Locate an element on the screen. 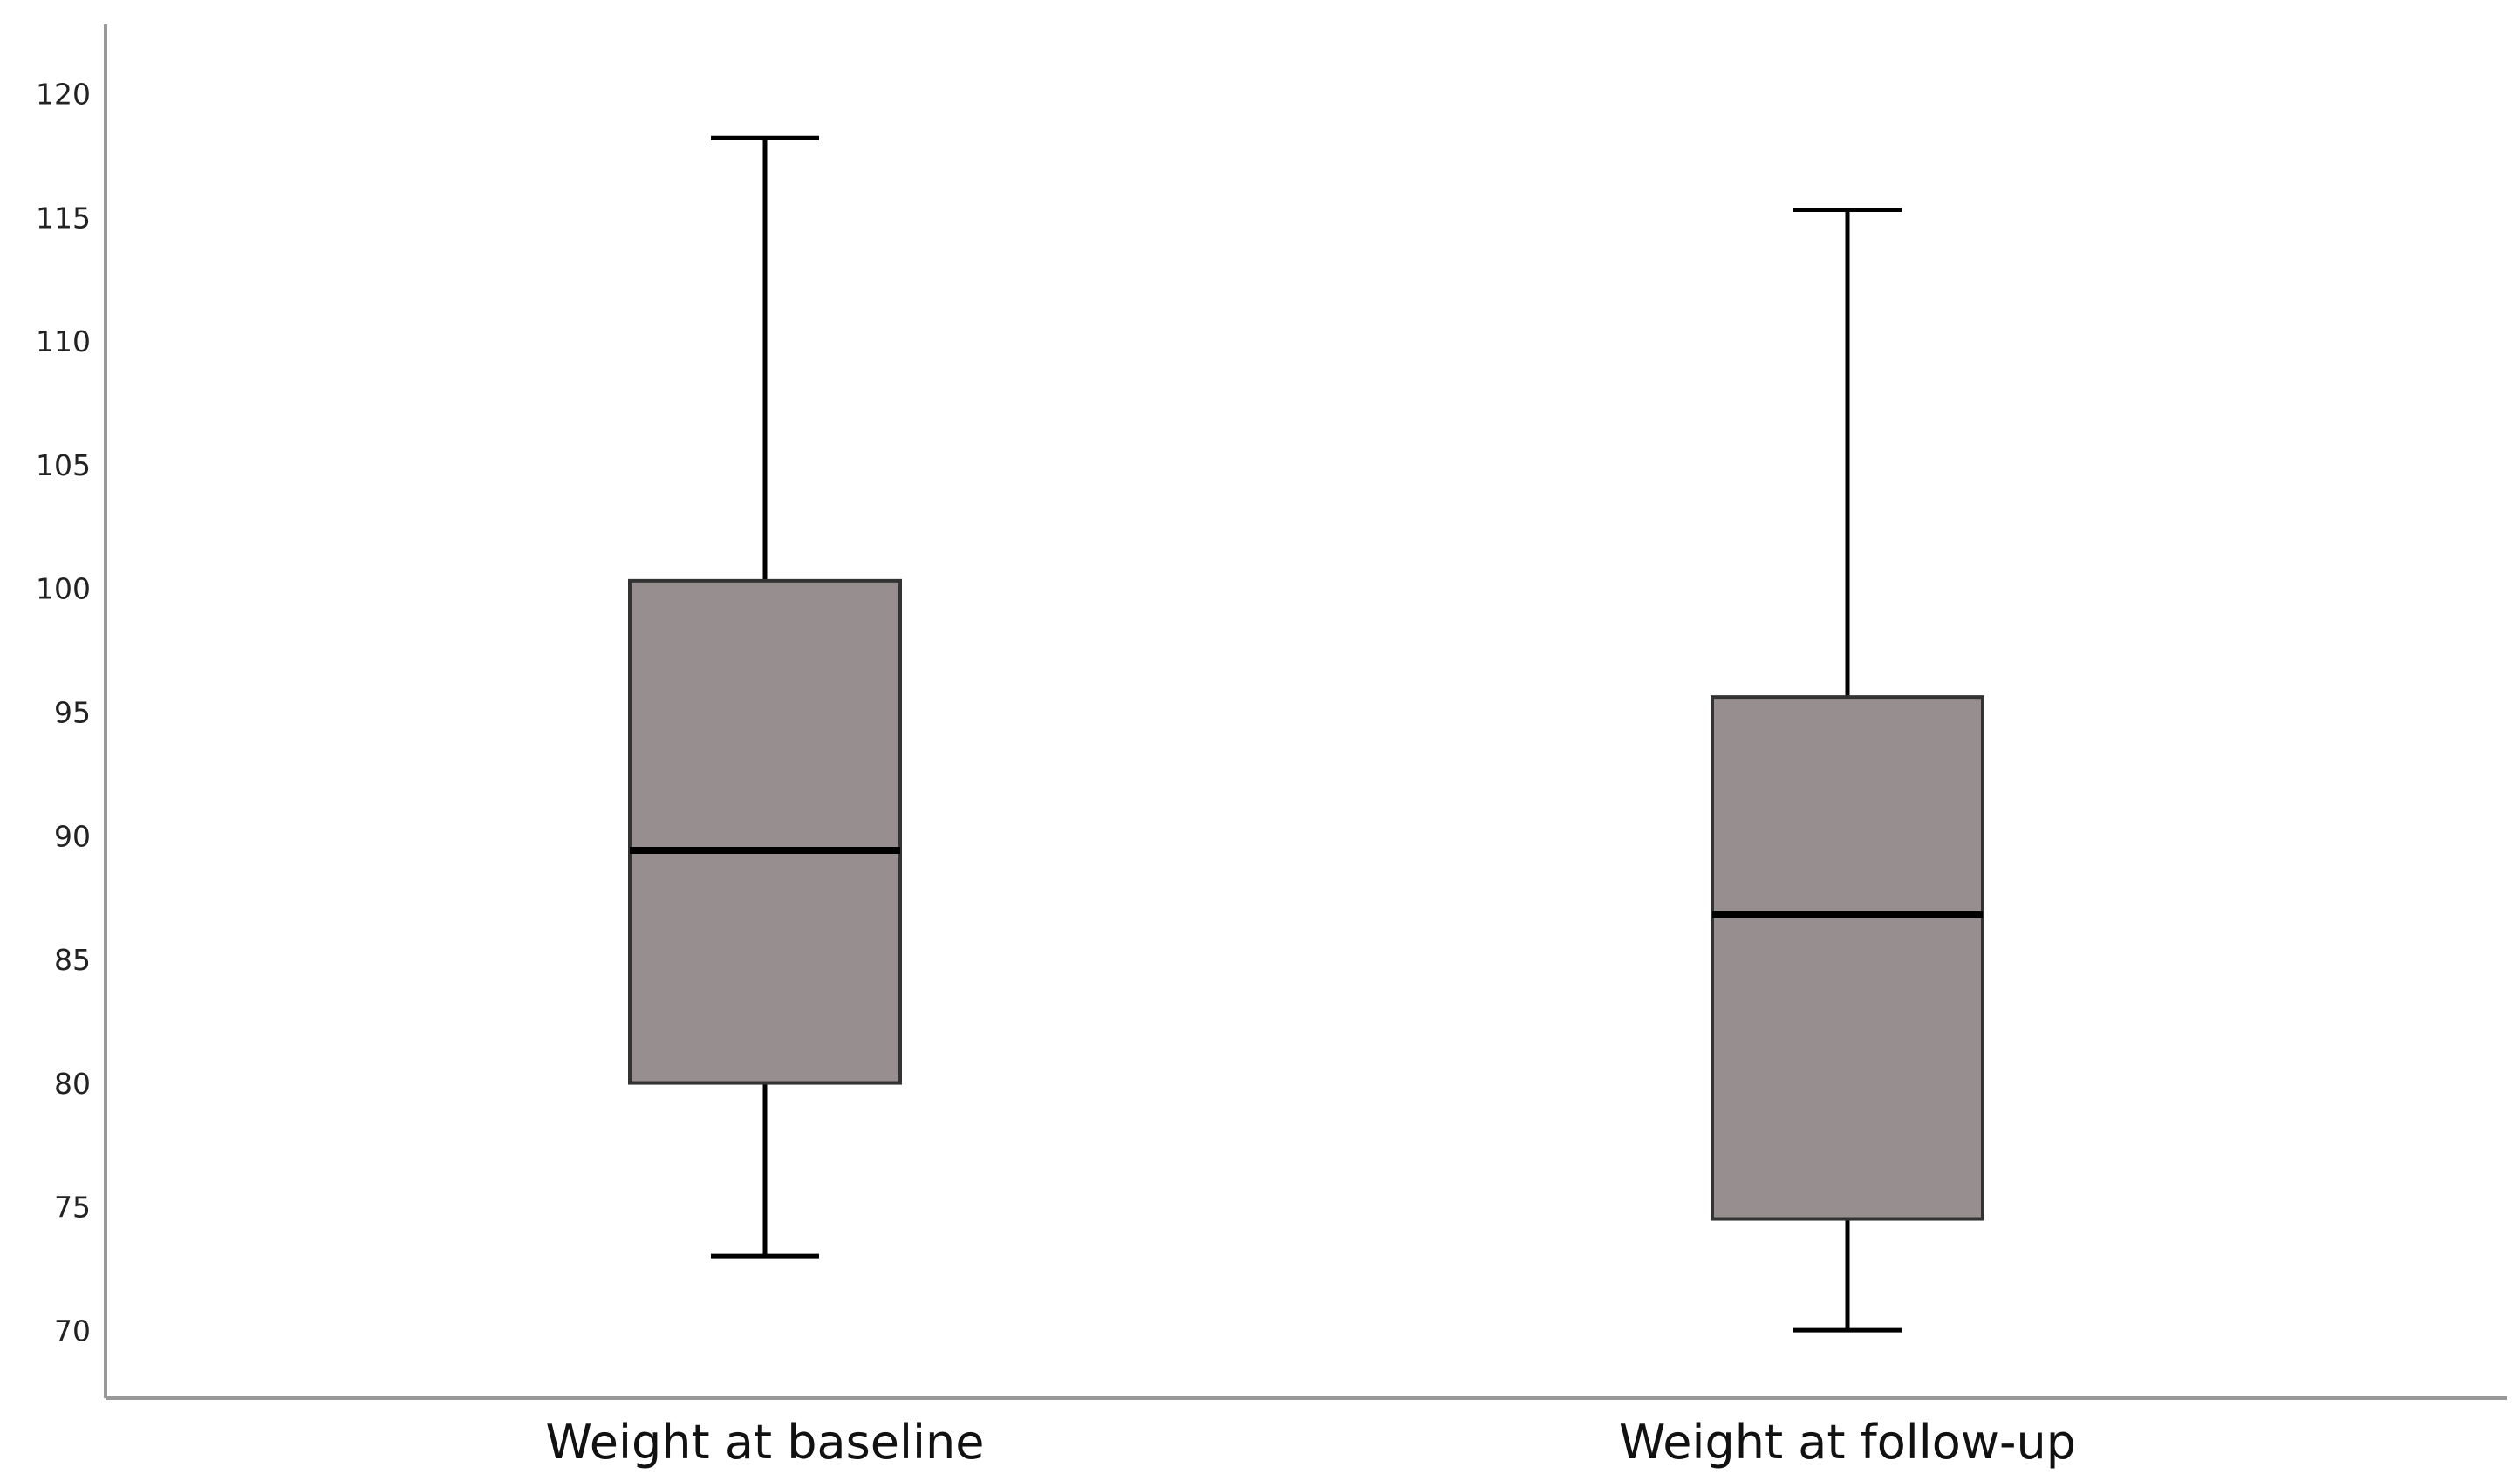 Image resolution: width=2520 pixels, height=1481 pixels. y-tick-label: 115 is located at coordinates (63, 218).